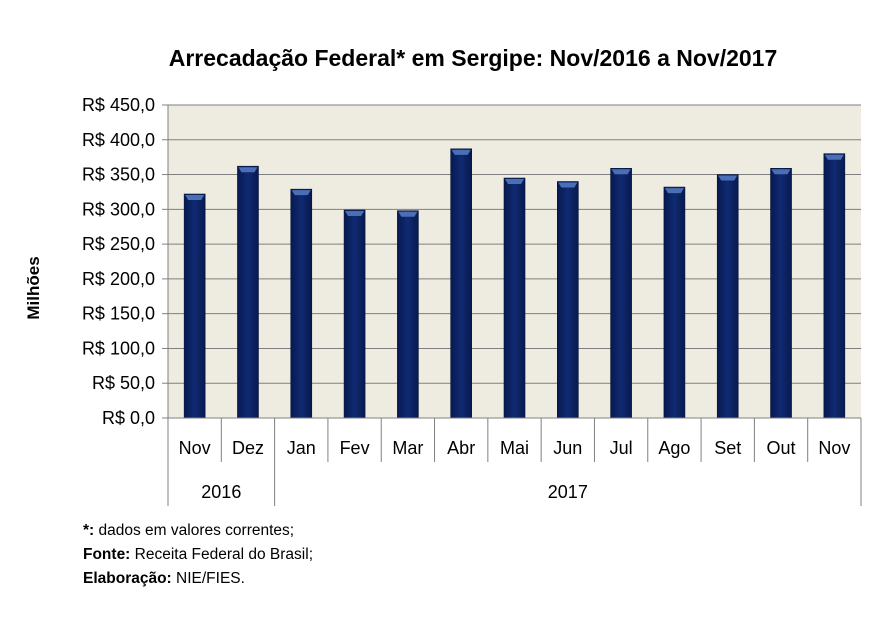 This screenshot has height=625, width=886. I want to click on x-tick-label: Fev, so click(355, 448).